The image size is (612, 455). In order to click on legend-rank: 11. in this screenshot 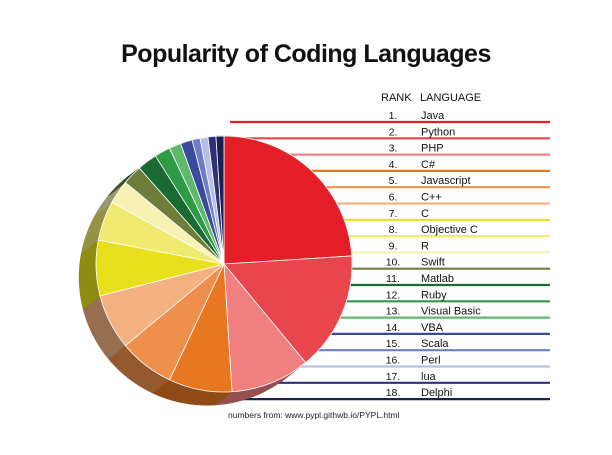, I will do `click(393, 279)`.